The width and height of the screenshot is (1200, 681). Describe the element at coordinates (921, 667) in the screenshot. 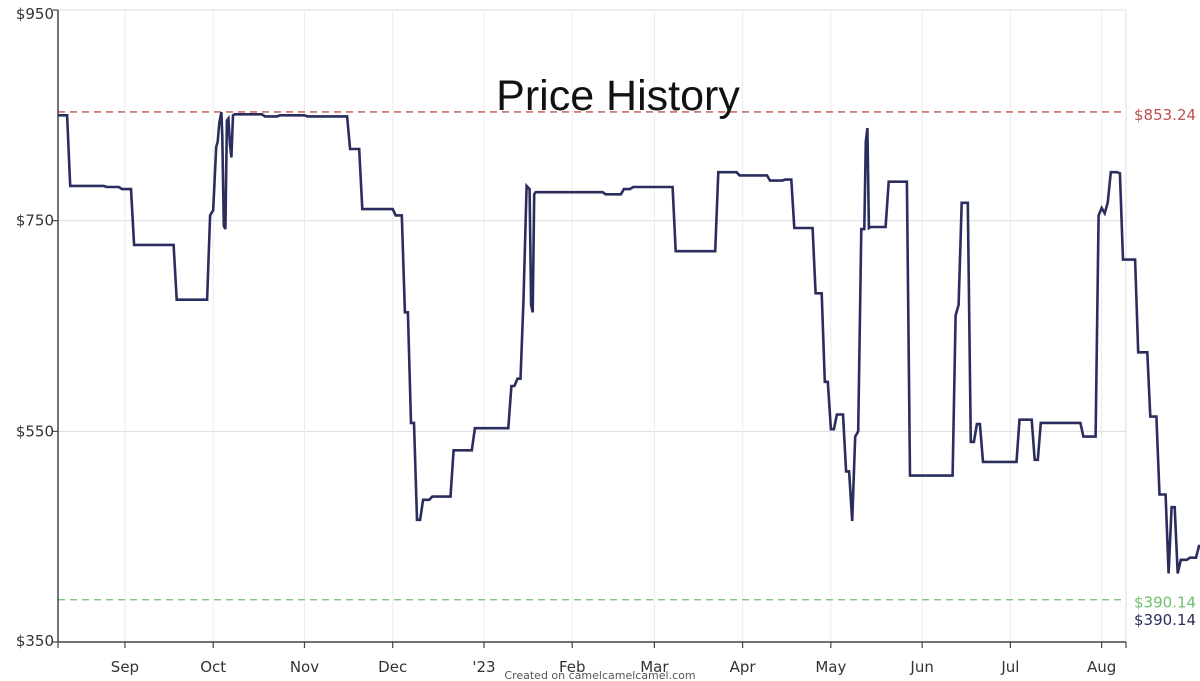

I see `x-tick-label: Jun` at that location.